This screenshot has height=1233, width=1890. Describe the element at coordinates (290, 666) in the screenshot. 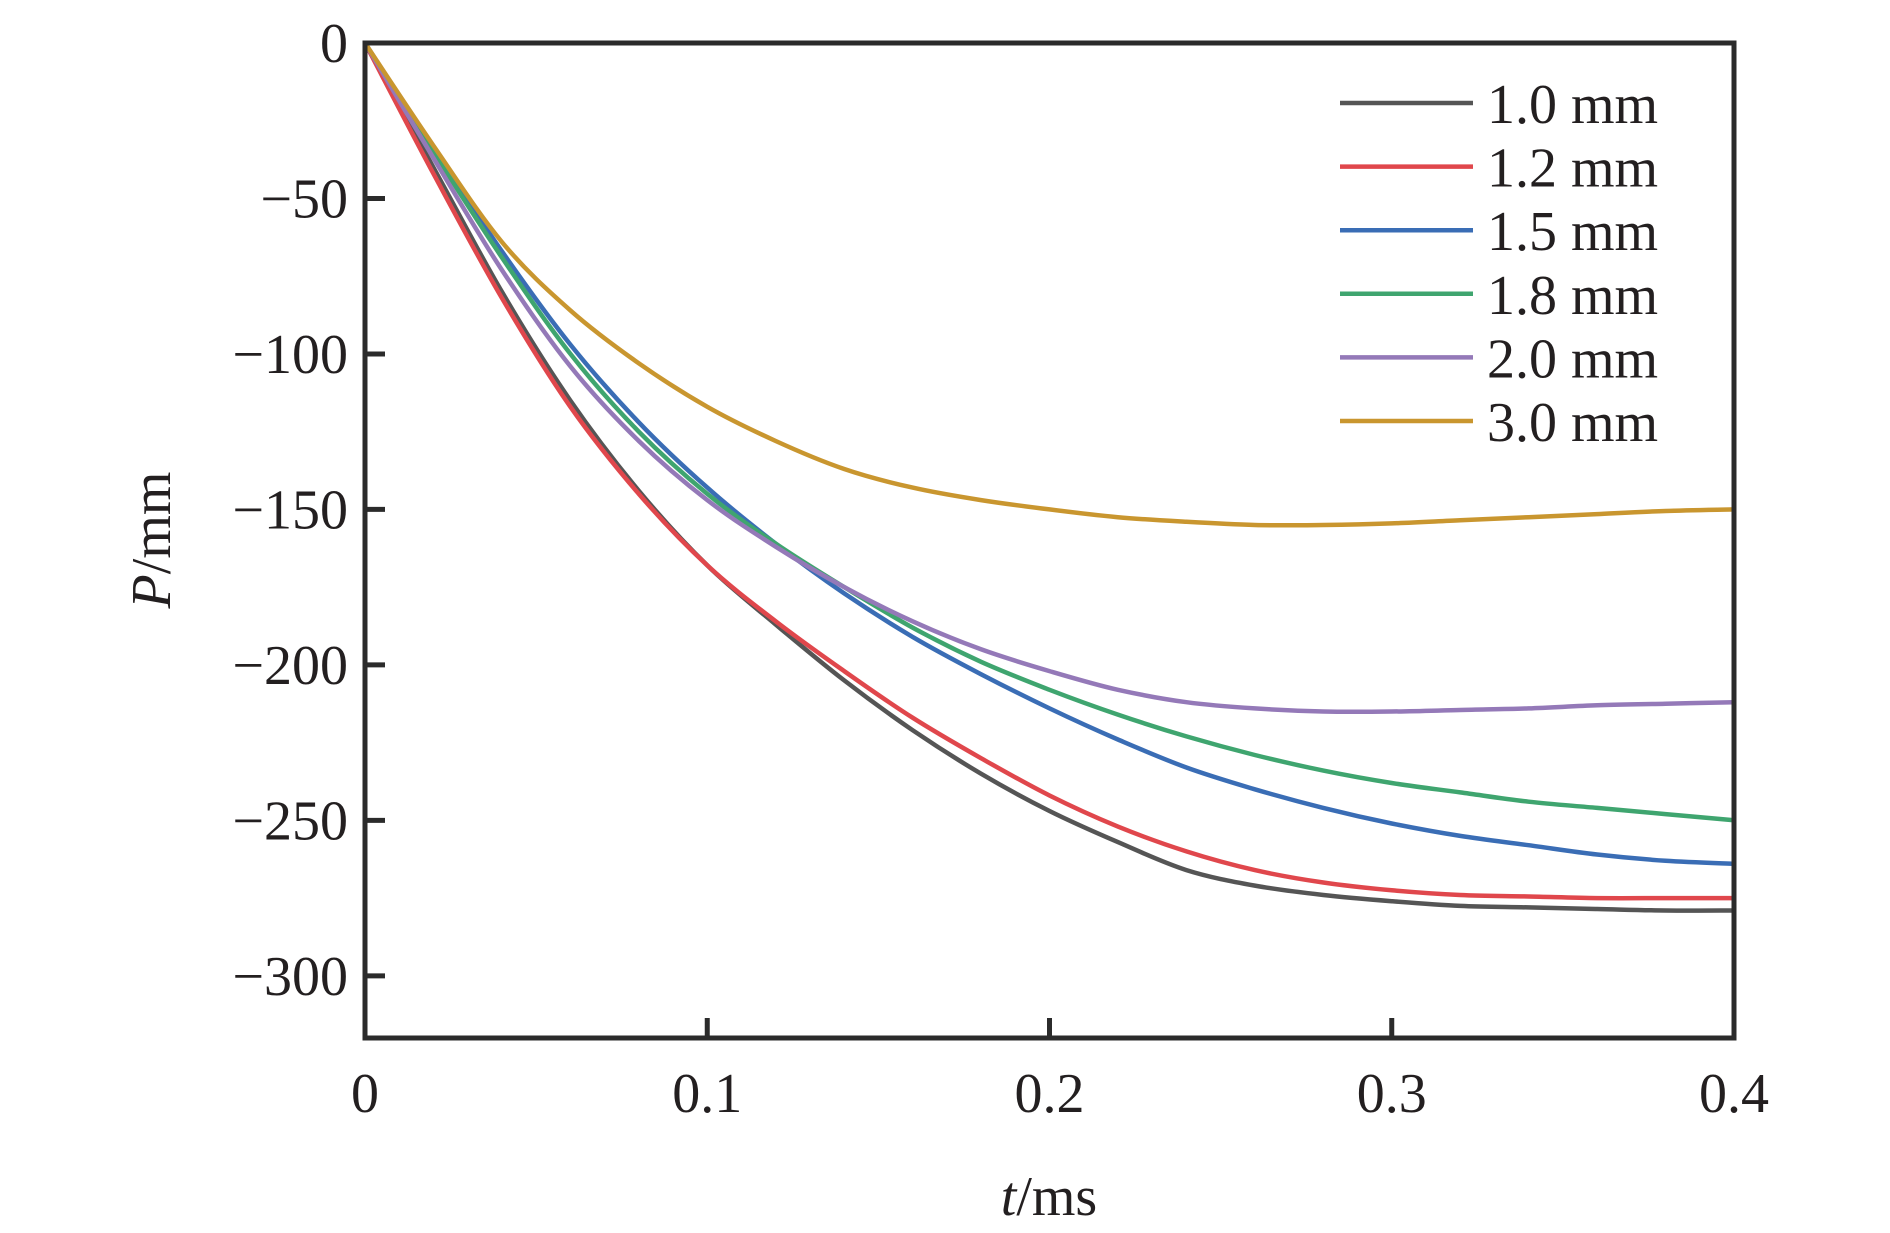

I see `y-tick-label: −200` at that location.